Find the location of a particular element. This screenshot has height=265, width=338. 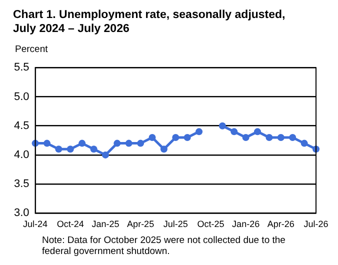

x-tick-label: Jul-25 is located at coordinates (175, 224).